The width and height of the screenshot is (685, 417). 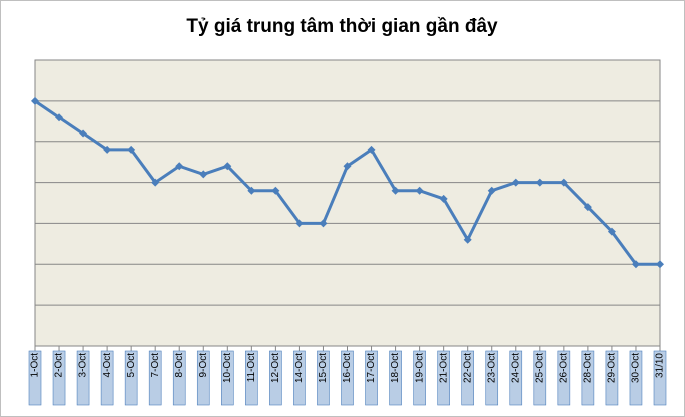 What do you see at coordinates (251, 367) in the screenshot?
I see `x-tick-label: 11-Oct` at bounding box center [251, 367].